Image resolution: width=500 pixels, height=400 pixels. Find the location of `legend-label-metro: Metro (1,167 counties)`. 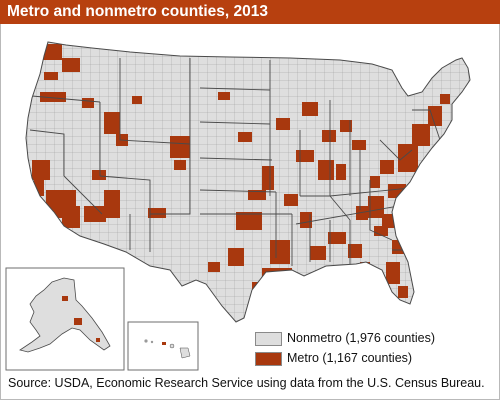

legend-label-metro: Metro (1,167 counties) is located at coordinates (350, 358).